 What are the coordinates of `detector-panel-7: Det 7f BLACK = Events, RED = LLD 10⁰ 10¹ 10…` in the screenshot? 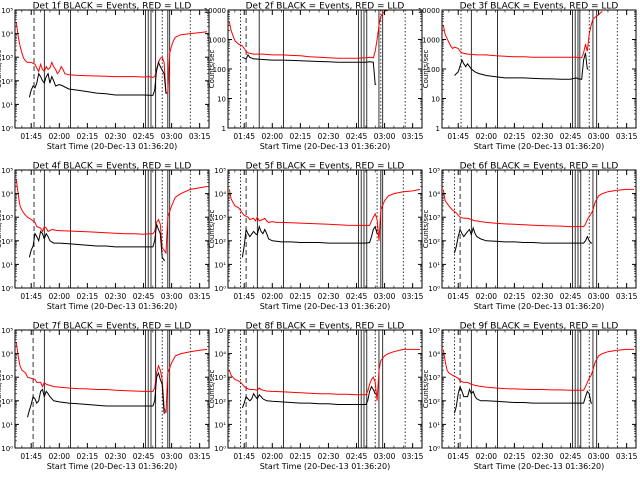 It's located at (105, 397).